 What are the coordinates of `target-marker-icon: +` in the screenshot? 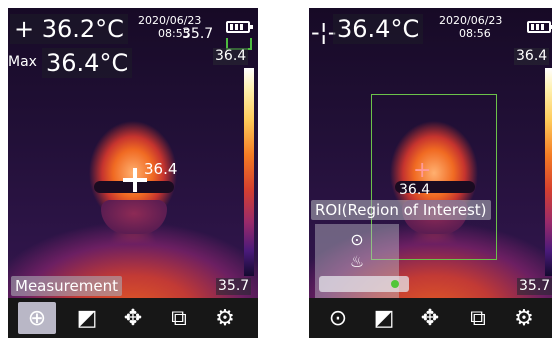 It's located at (422, 170).